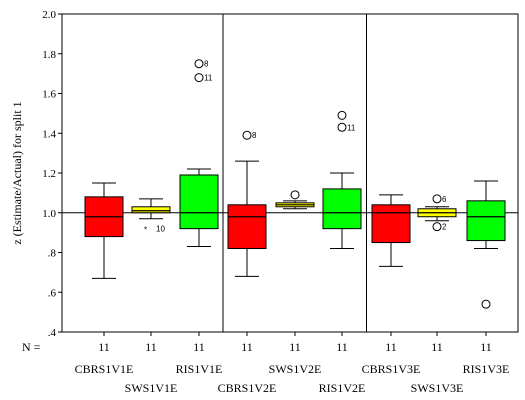 The width and height of the screenshot is (525, 400). I want to click on outlier-label: 2, so click(444, 227).